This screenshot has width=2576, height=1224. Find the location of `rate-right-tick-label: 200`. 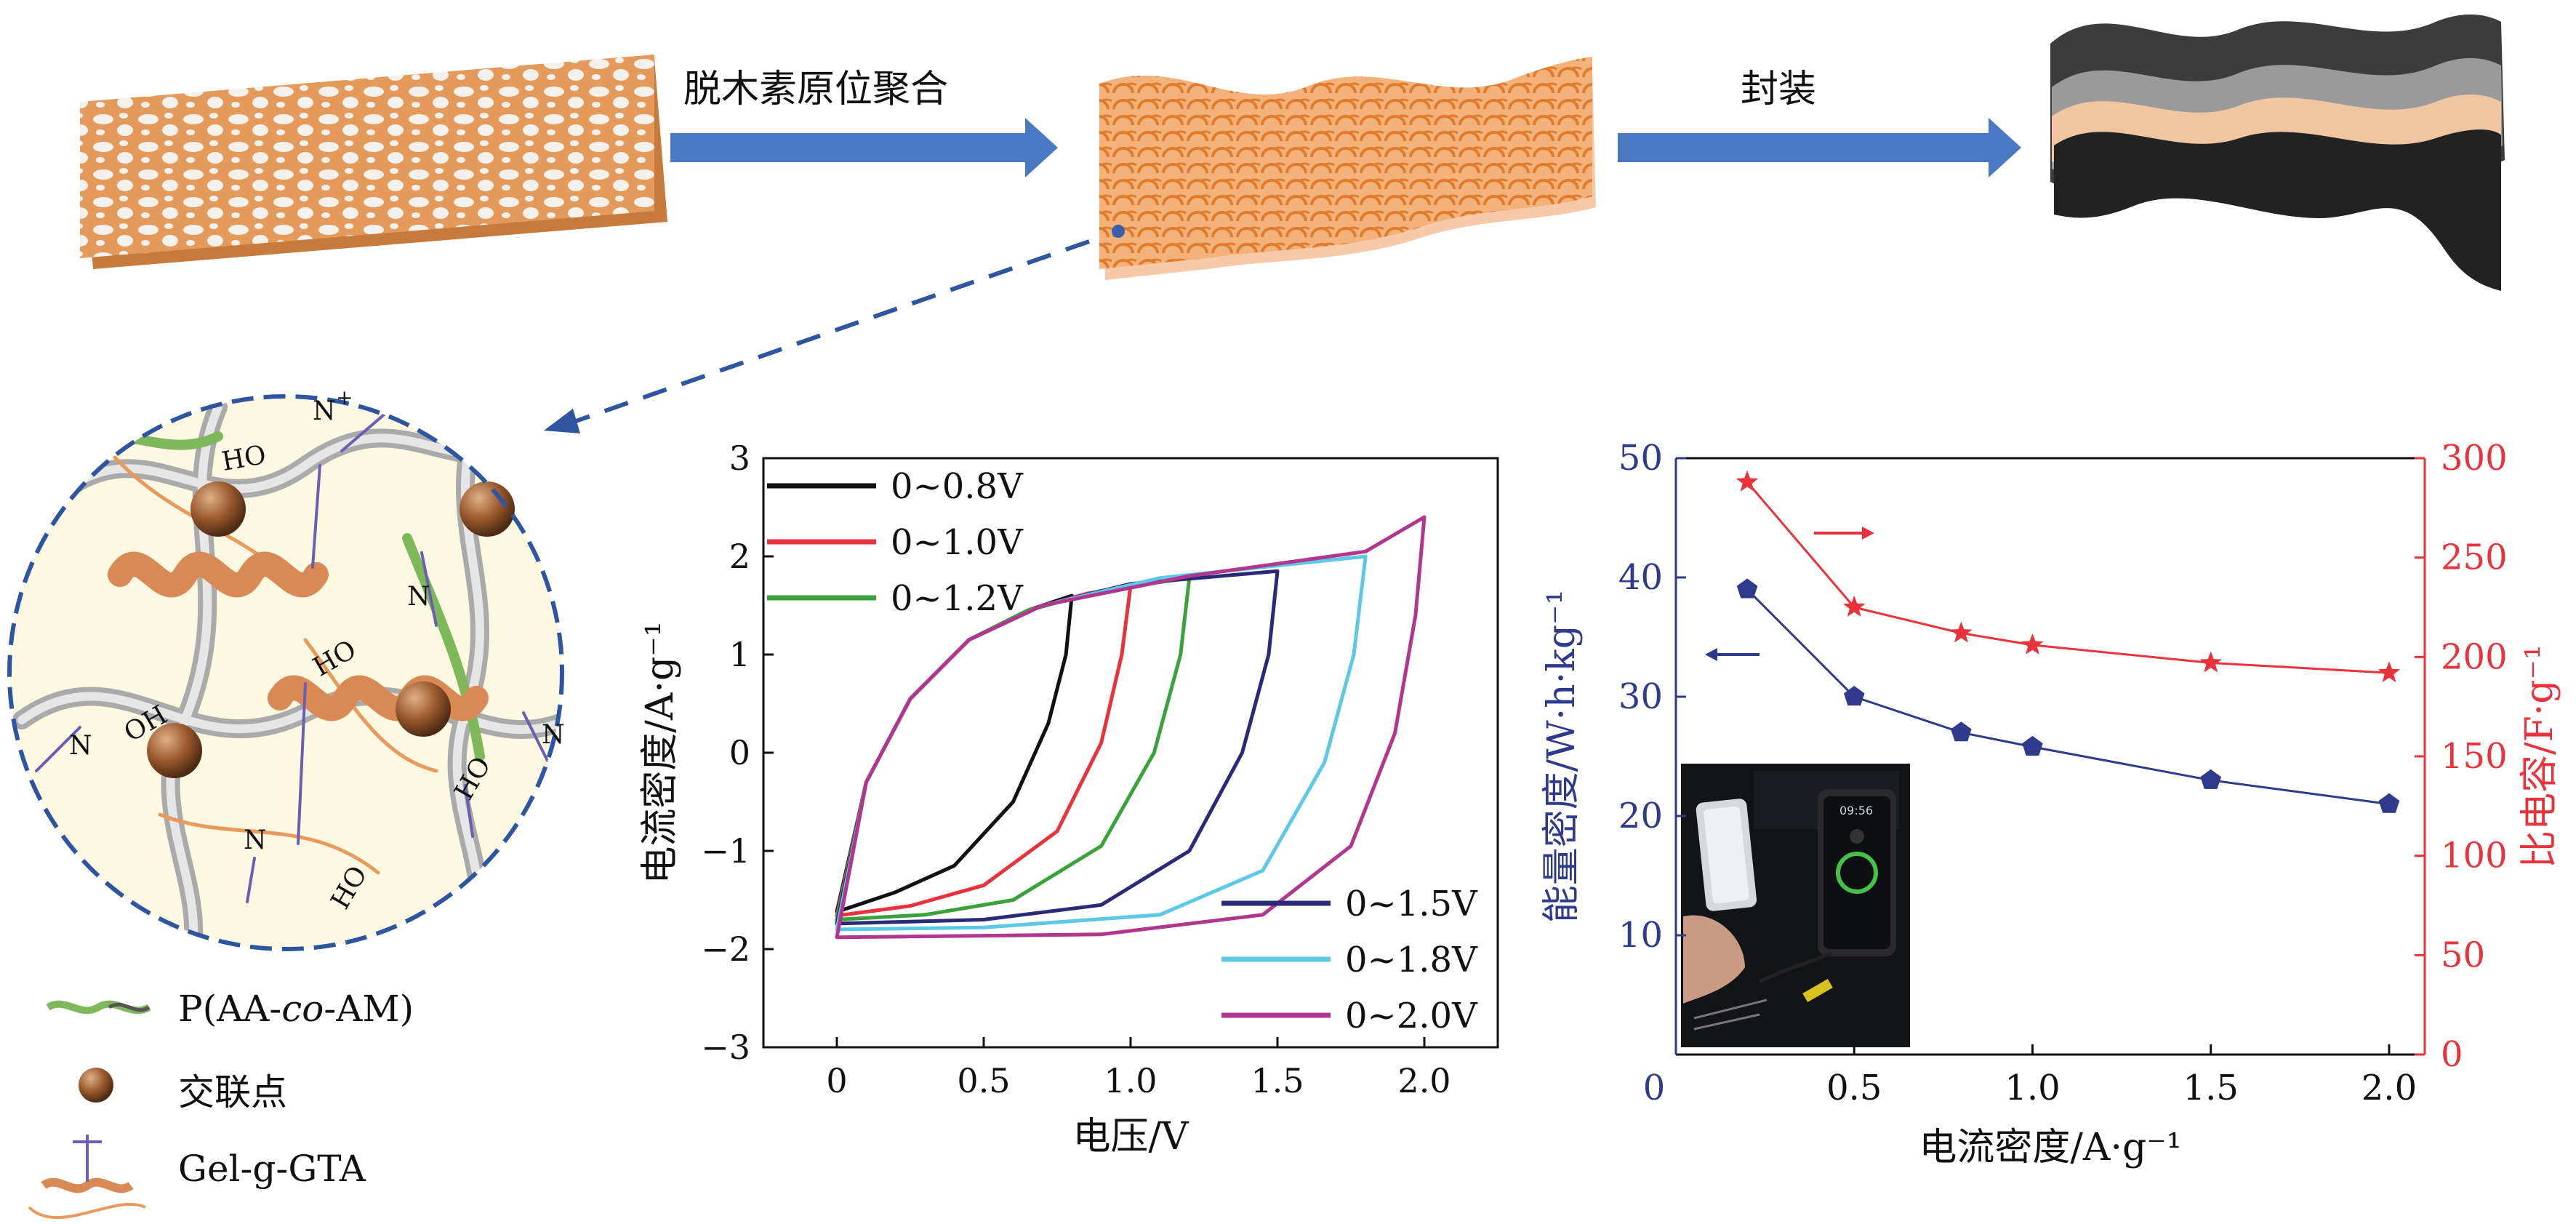

rate-right-tick-label: 200 is located at coordinates (2474, 656).